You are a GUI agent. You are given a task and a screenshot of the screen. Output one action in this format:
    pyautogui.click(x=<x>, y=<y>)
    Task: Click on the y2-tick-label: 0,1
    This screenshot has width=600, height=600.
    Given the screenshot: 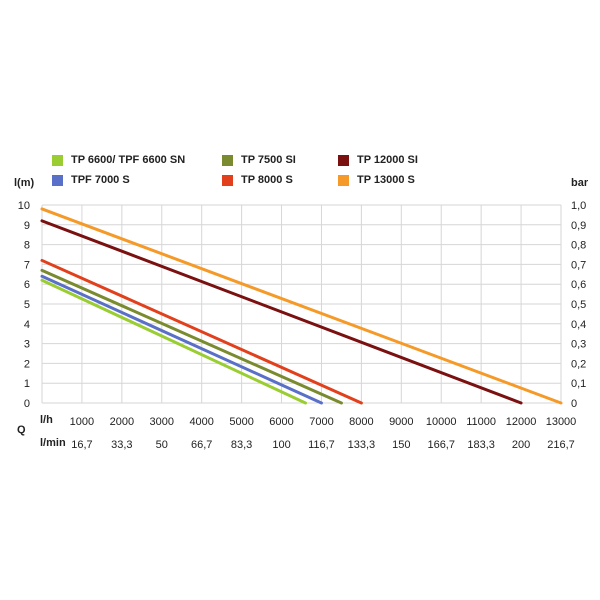 What is the action you would take?
    pyautogui.click(x=578, y=384)
    